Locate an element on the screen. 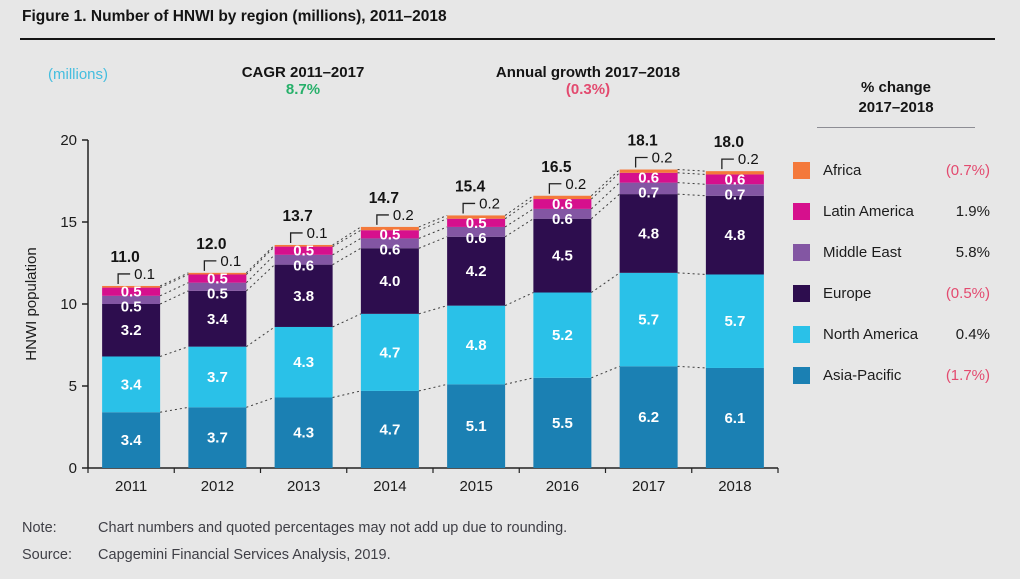  legend-name: Europe is located at coordinates (847, 293).